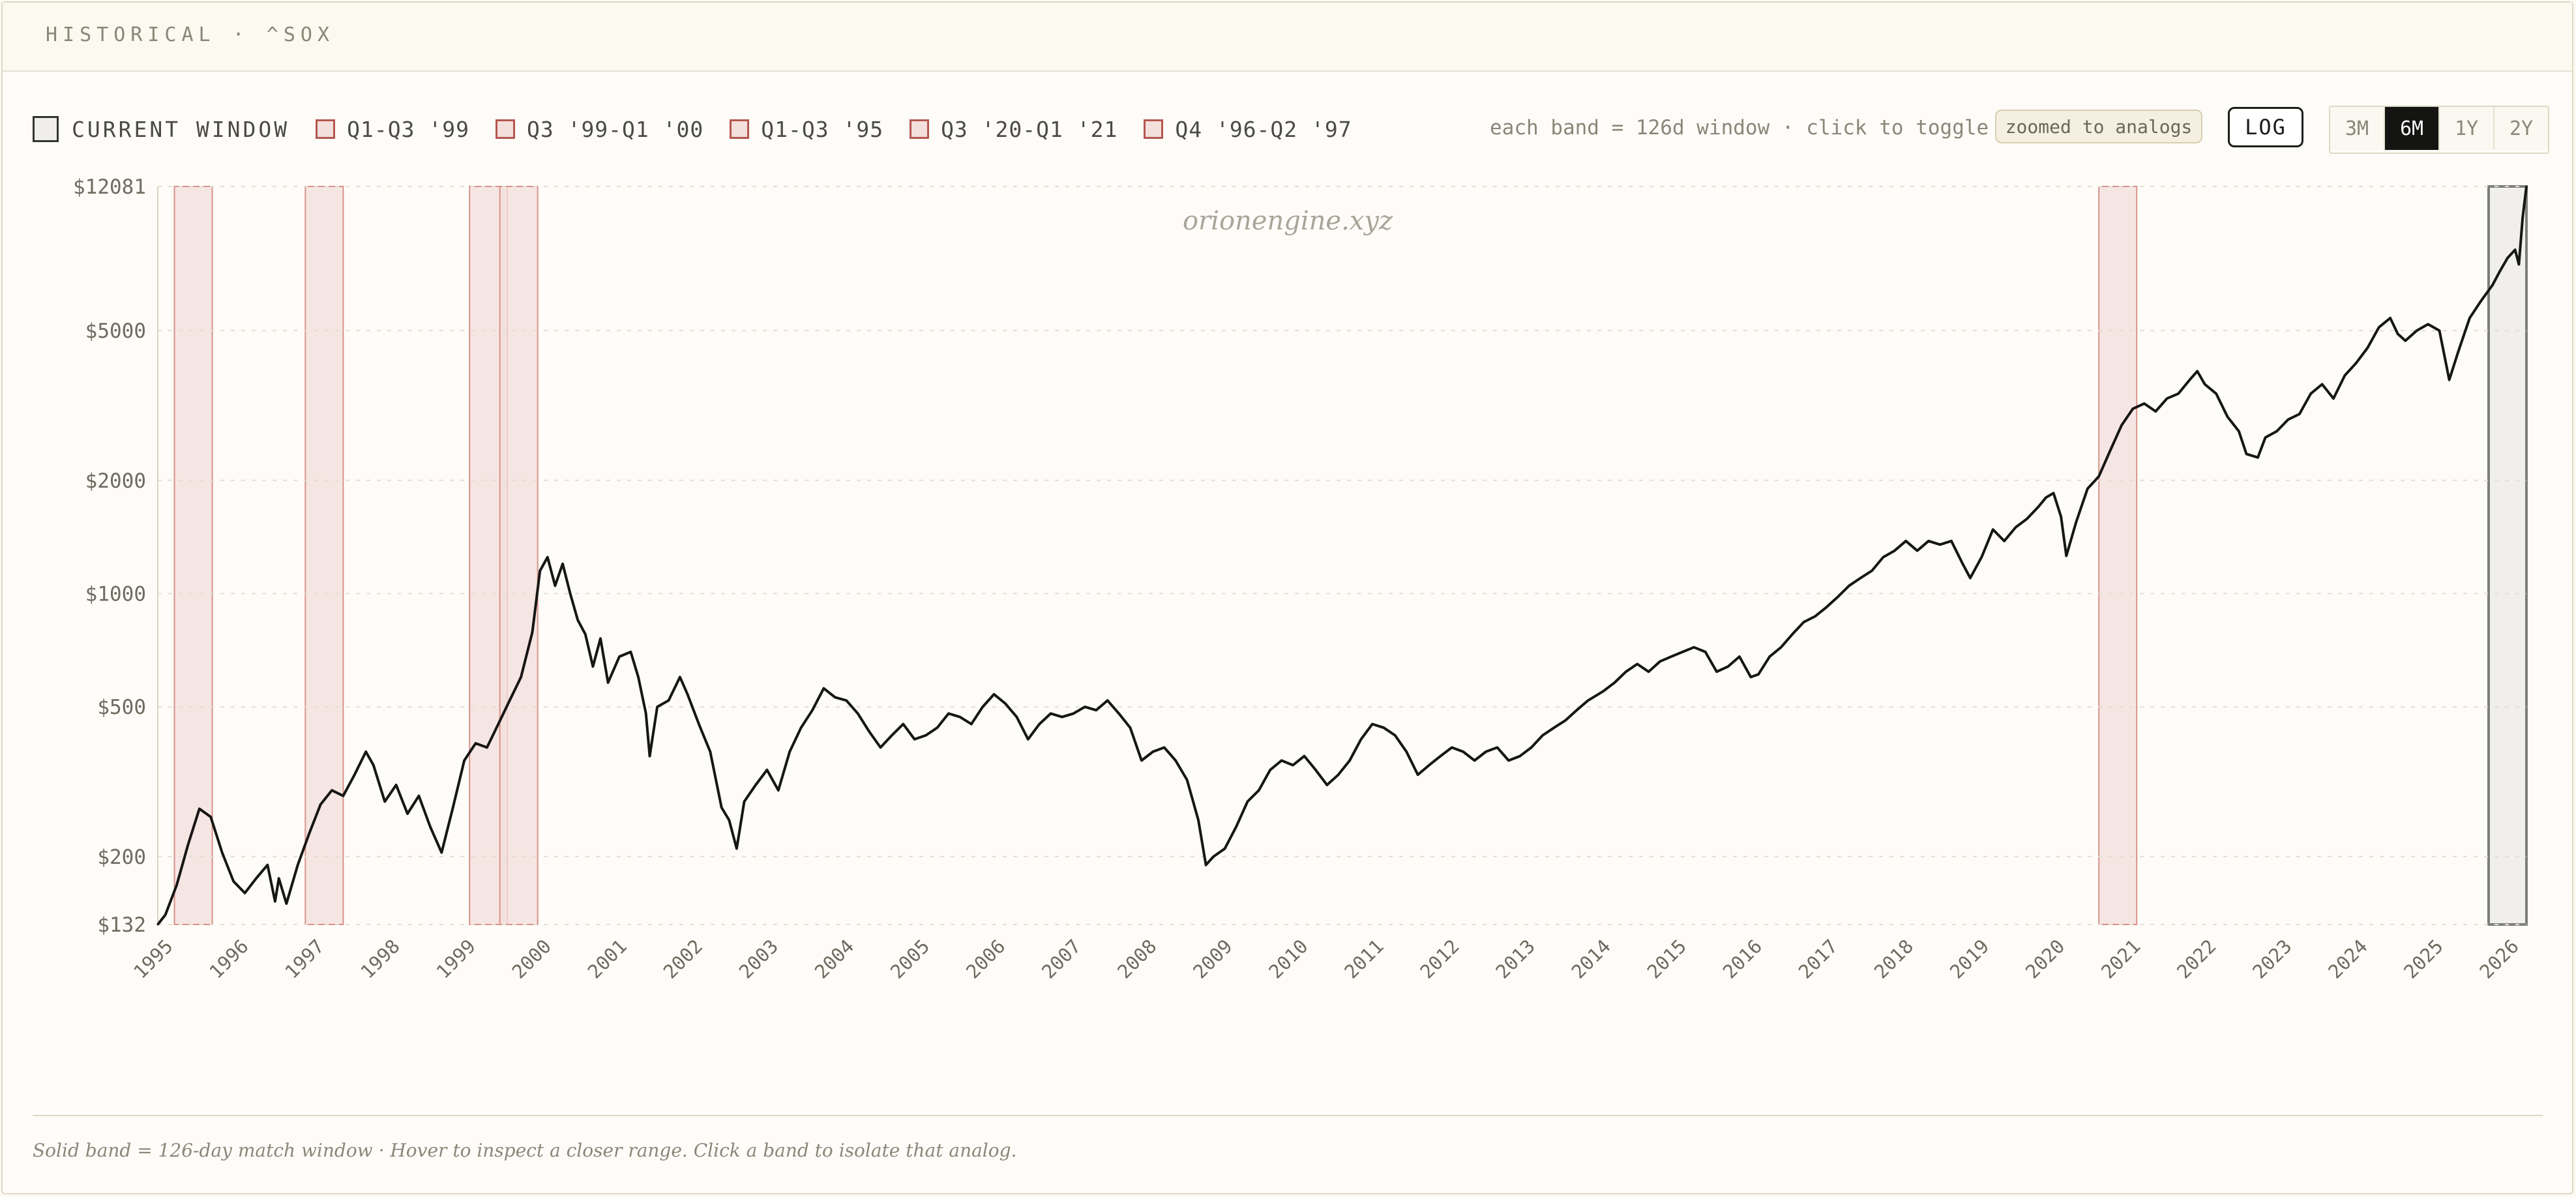 Image resolution: width=2576 pixels, height=1197 pixels. I want to click on x-tick-label: 2005, so click(910, 959).